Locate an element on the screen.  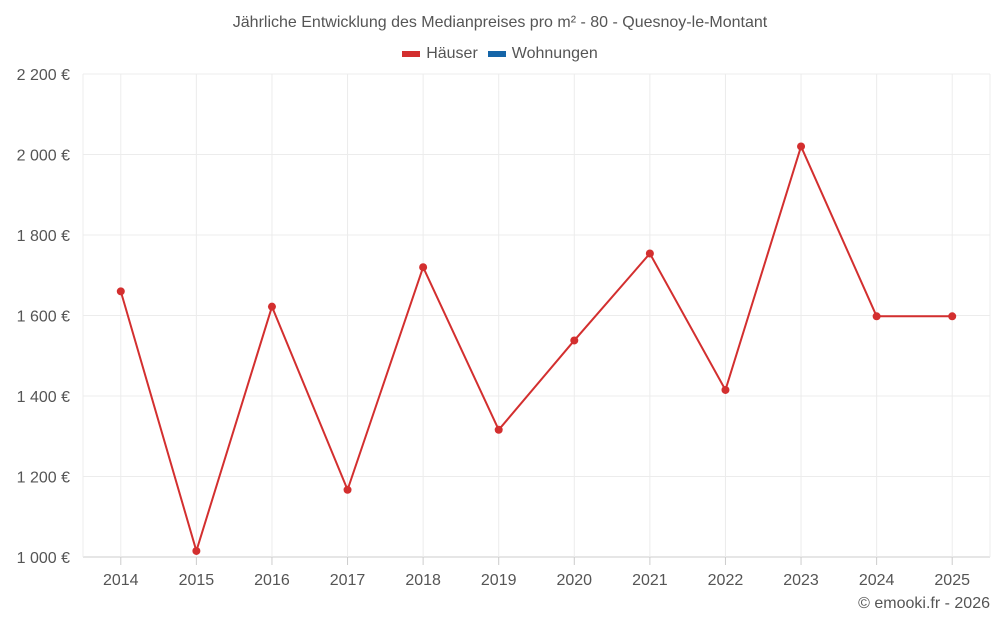
x-tick-label: 2017 is located at coordinates (348, 580).